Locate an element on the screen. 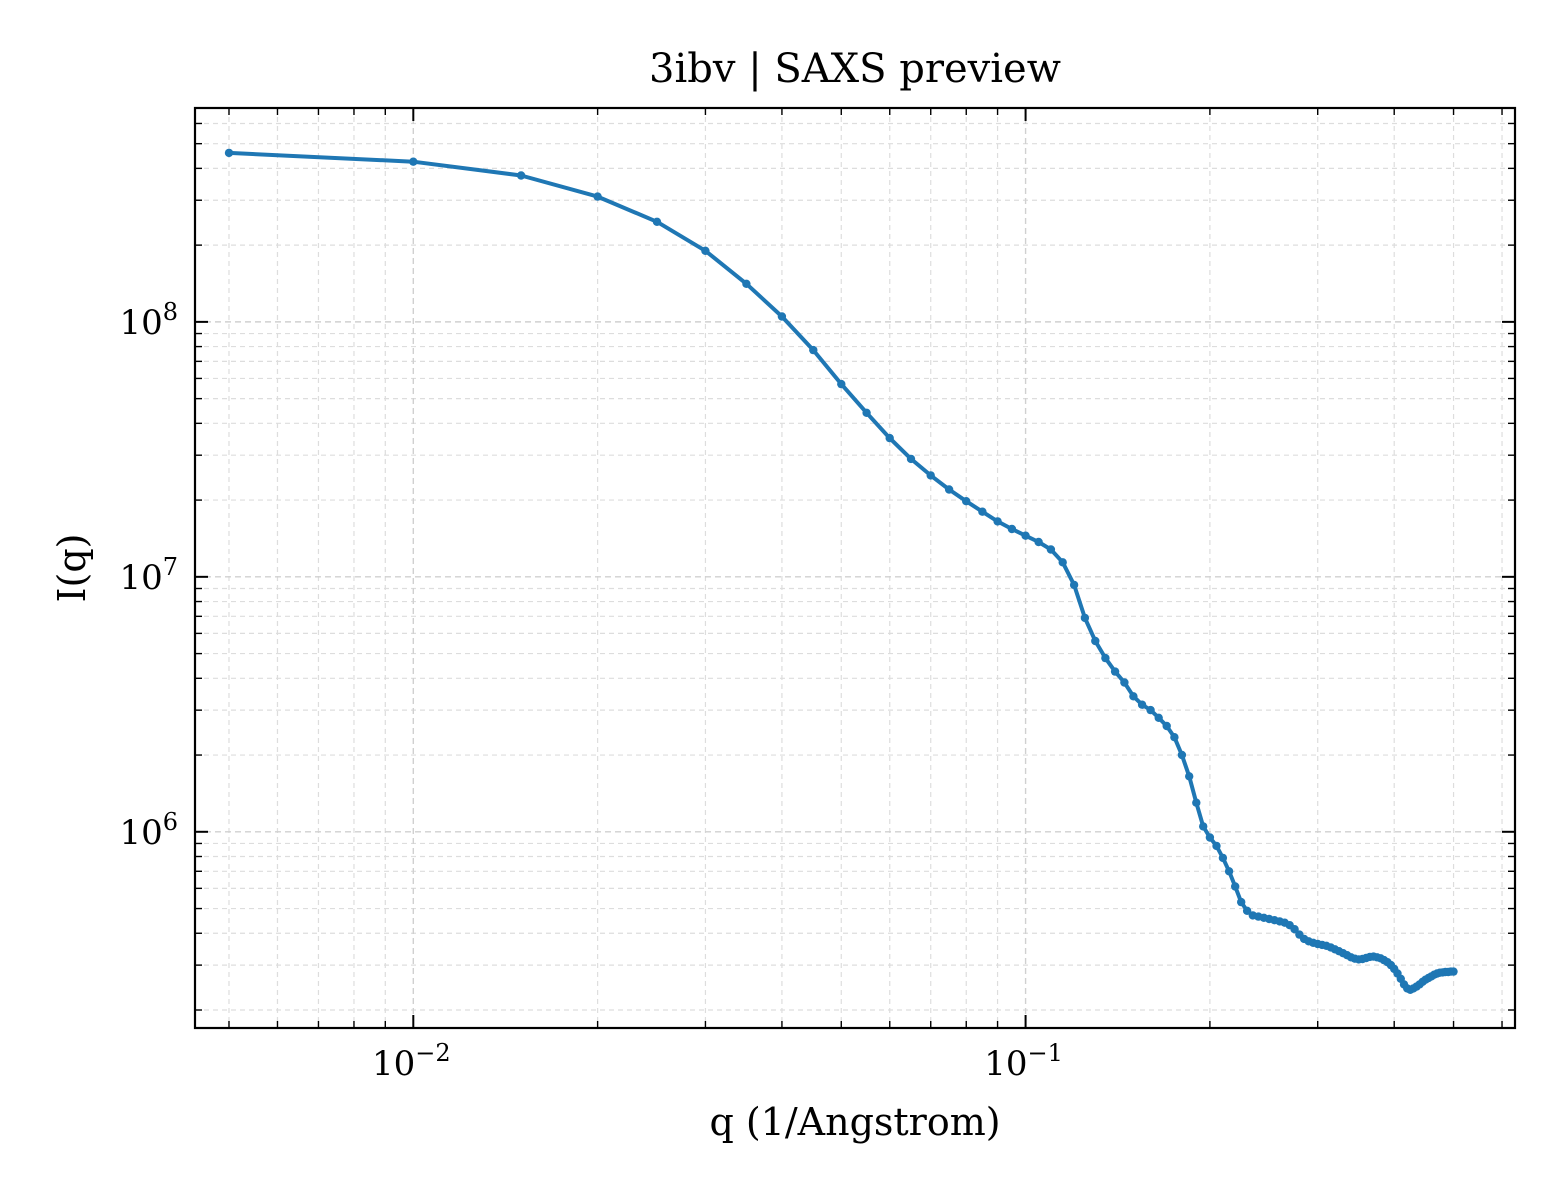  x-tick-label: 10⁻² is located at coordinates (411, 1061).